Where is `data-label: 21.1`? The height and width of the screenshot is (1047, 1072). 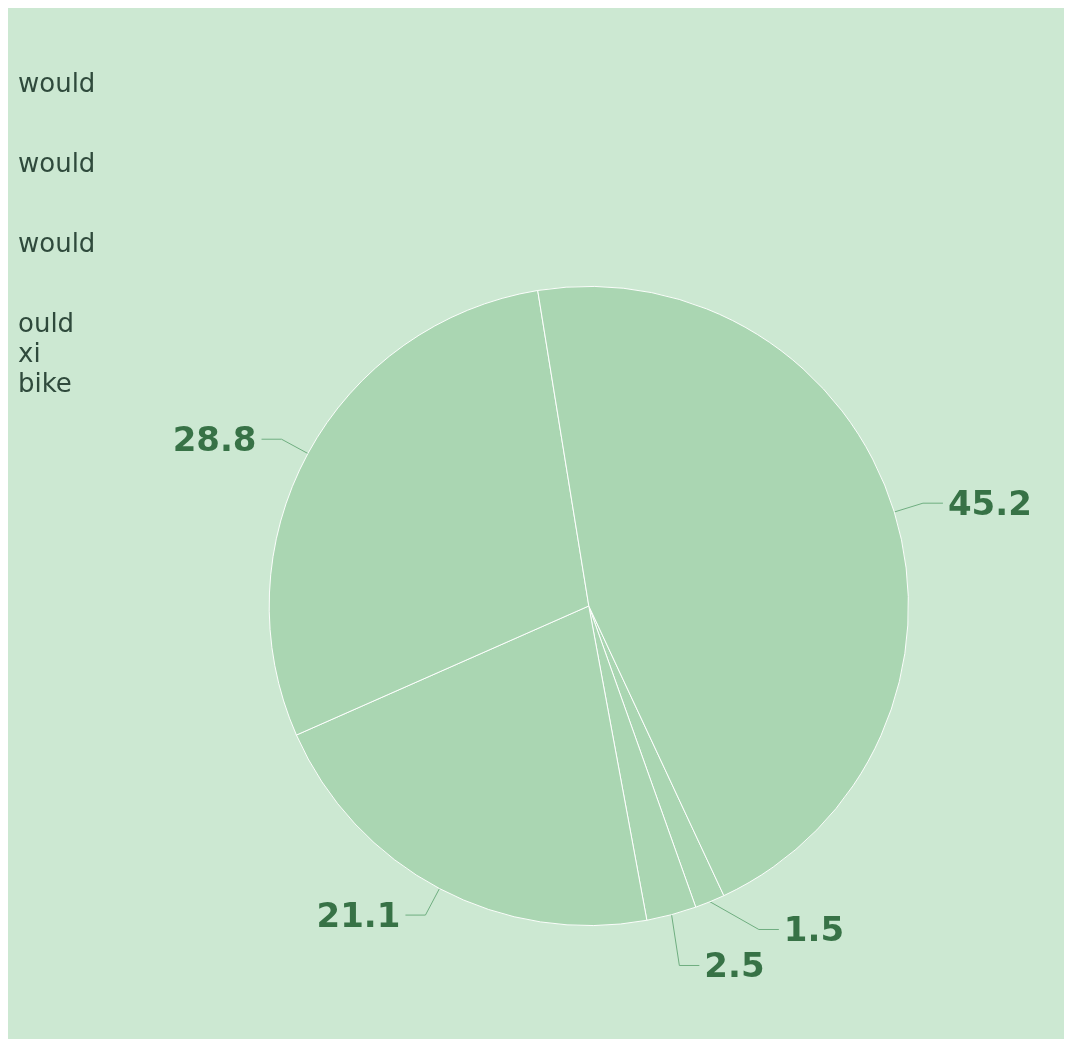
data-label: 21.1 is located at coordinates (358, 915).